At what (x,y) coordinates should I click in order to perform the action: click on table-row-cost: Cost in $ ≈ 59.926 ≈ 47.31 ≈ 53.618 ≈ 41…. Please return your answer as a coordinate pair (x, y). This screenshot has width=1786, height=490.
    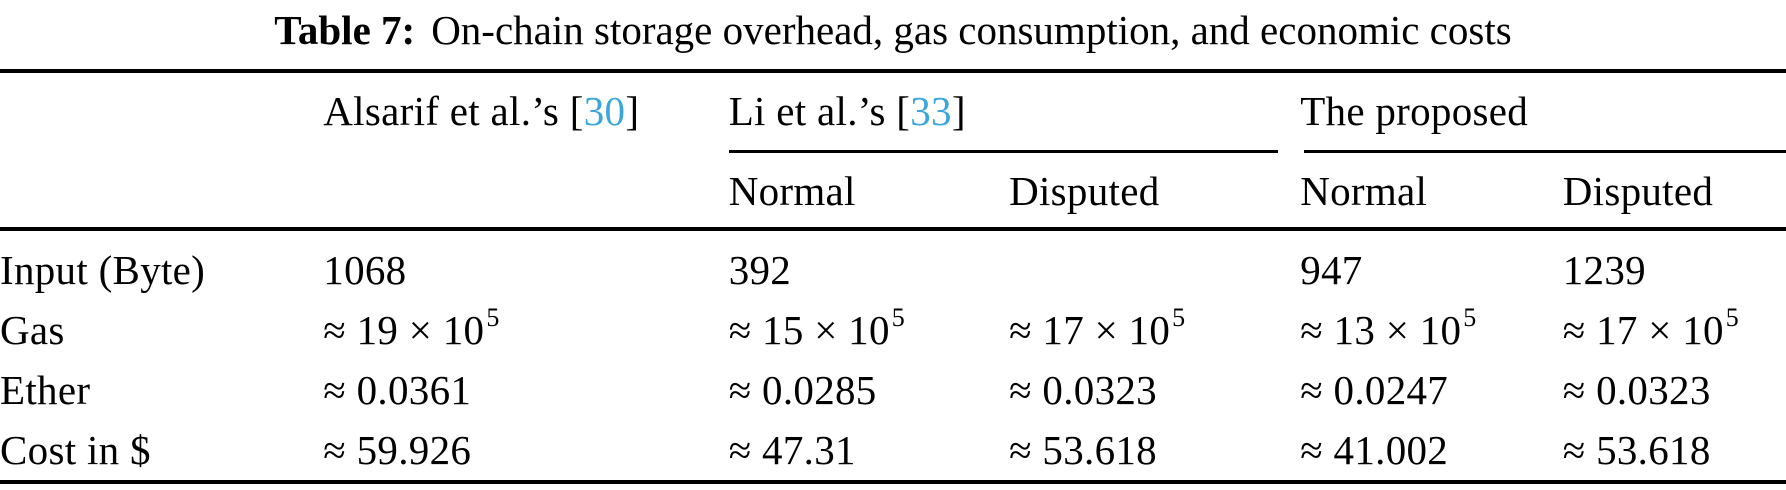
    Looking at the image, I should click on (893, 452).